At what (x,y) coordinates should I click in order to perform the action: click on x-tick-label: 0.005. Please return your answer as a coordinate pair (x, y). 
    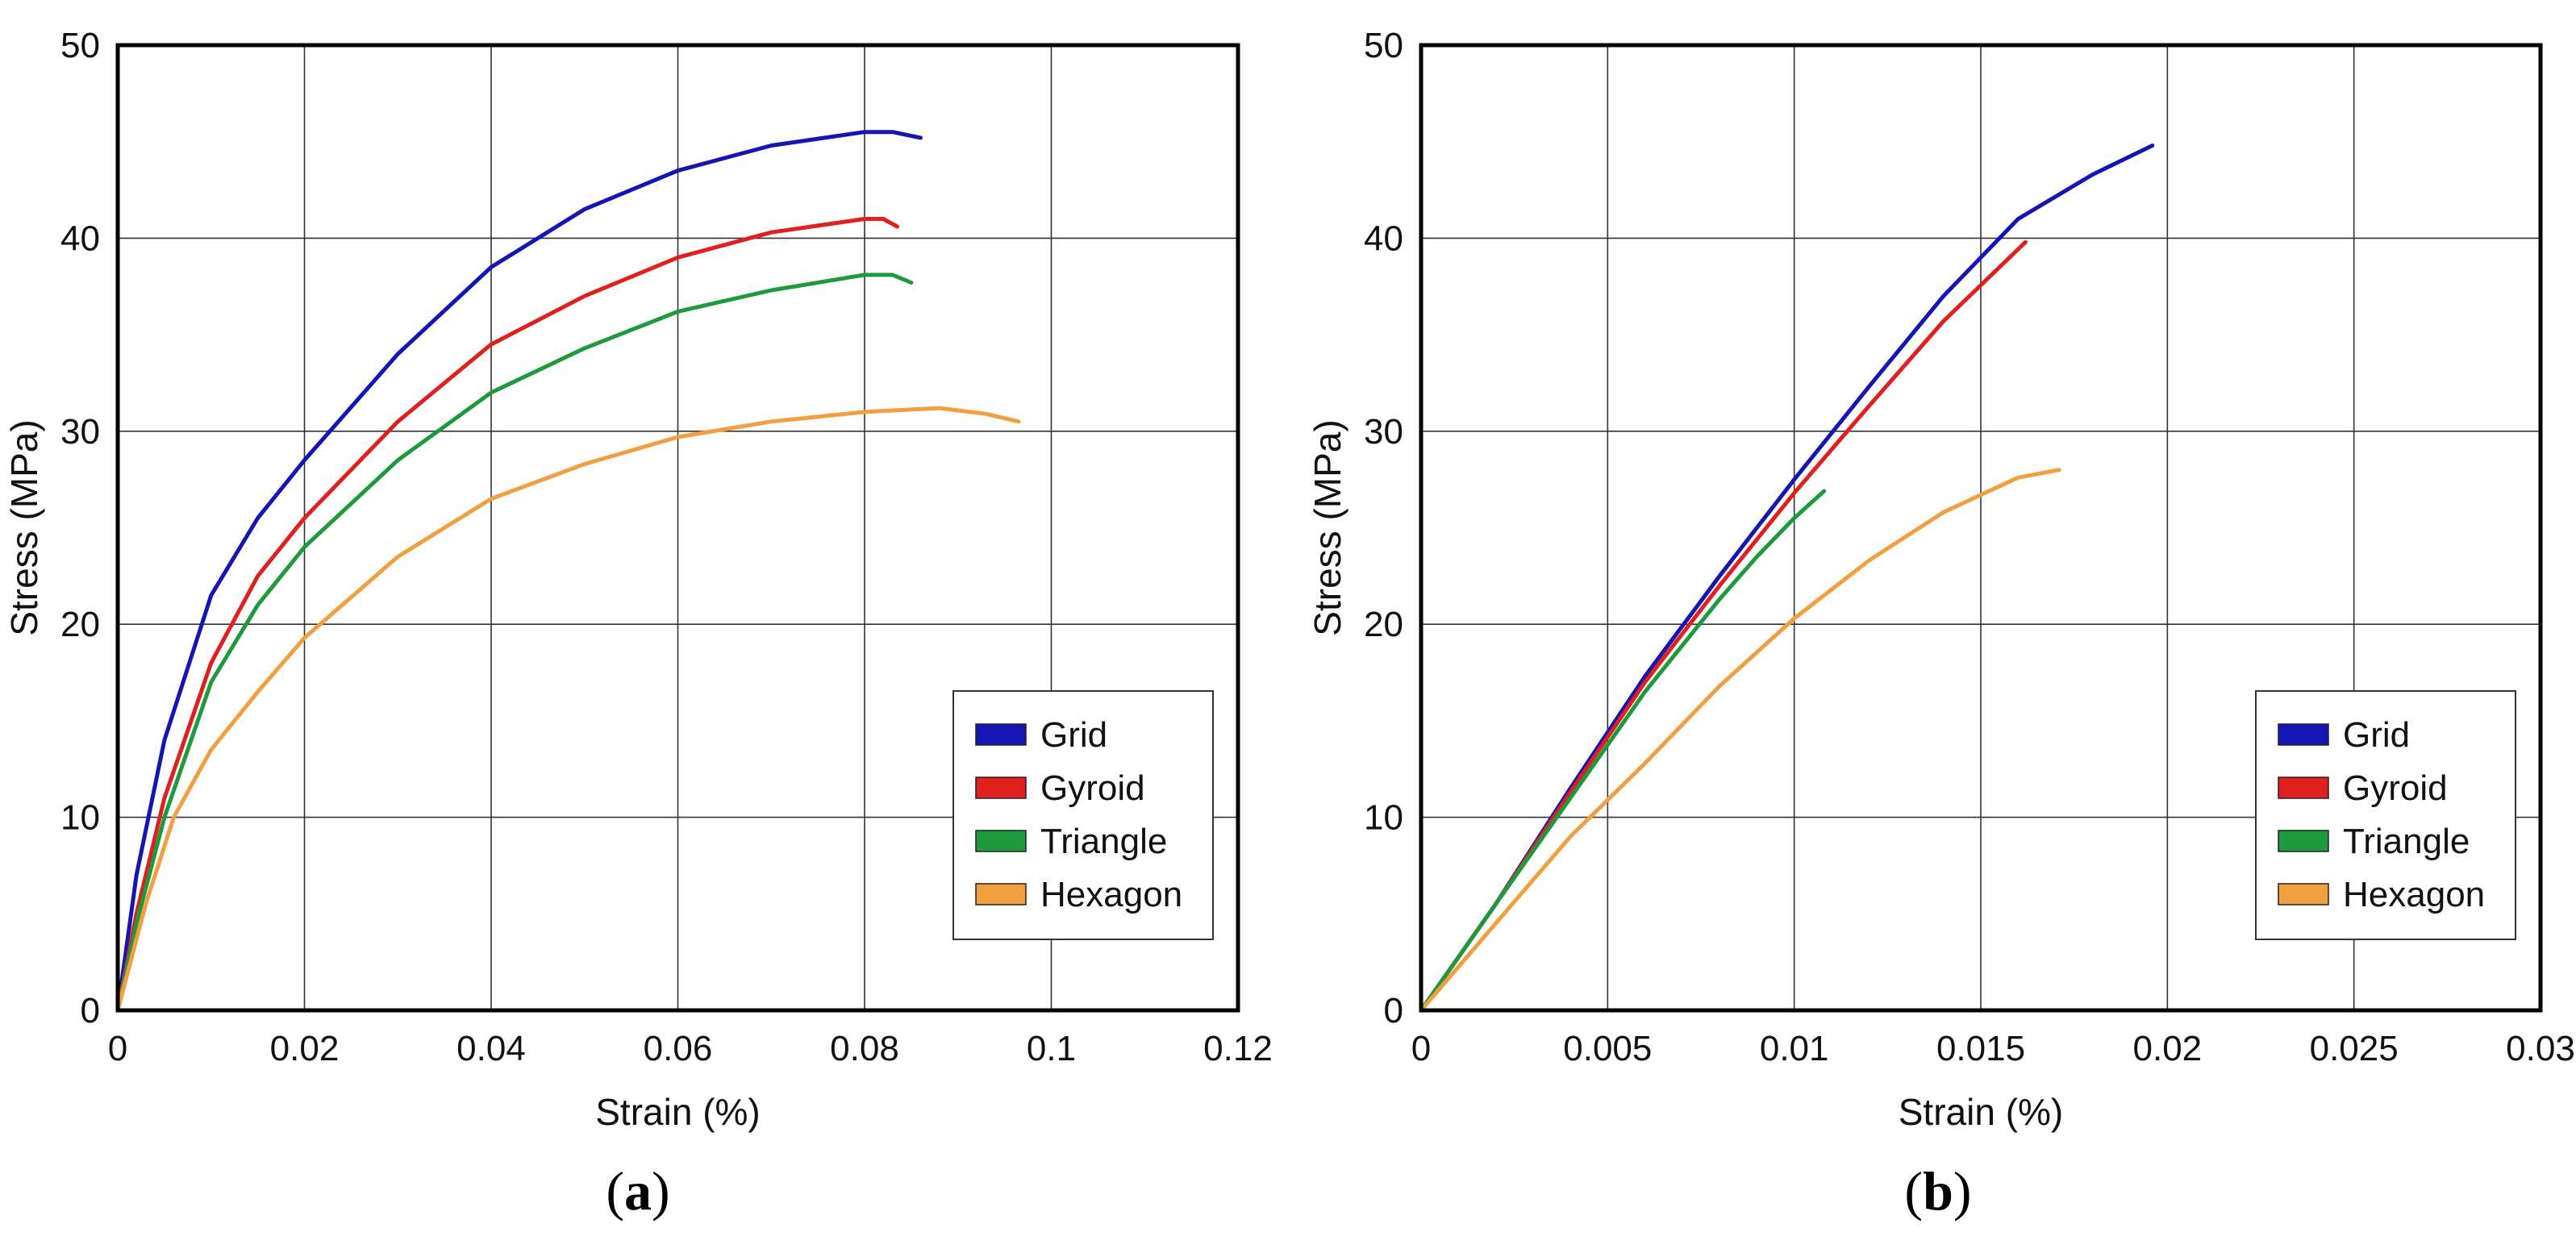
    Looking at the image, I should click on (1607, 1048).